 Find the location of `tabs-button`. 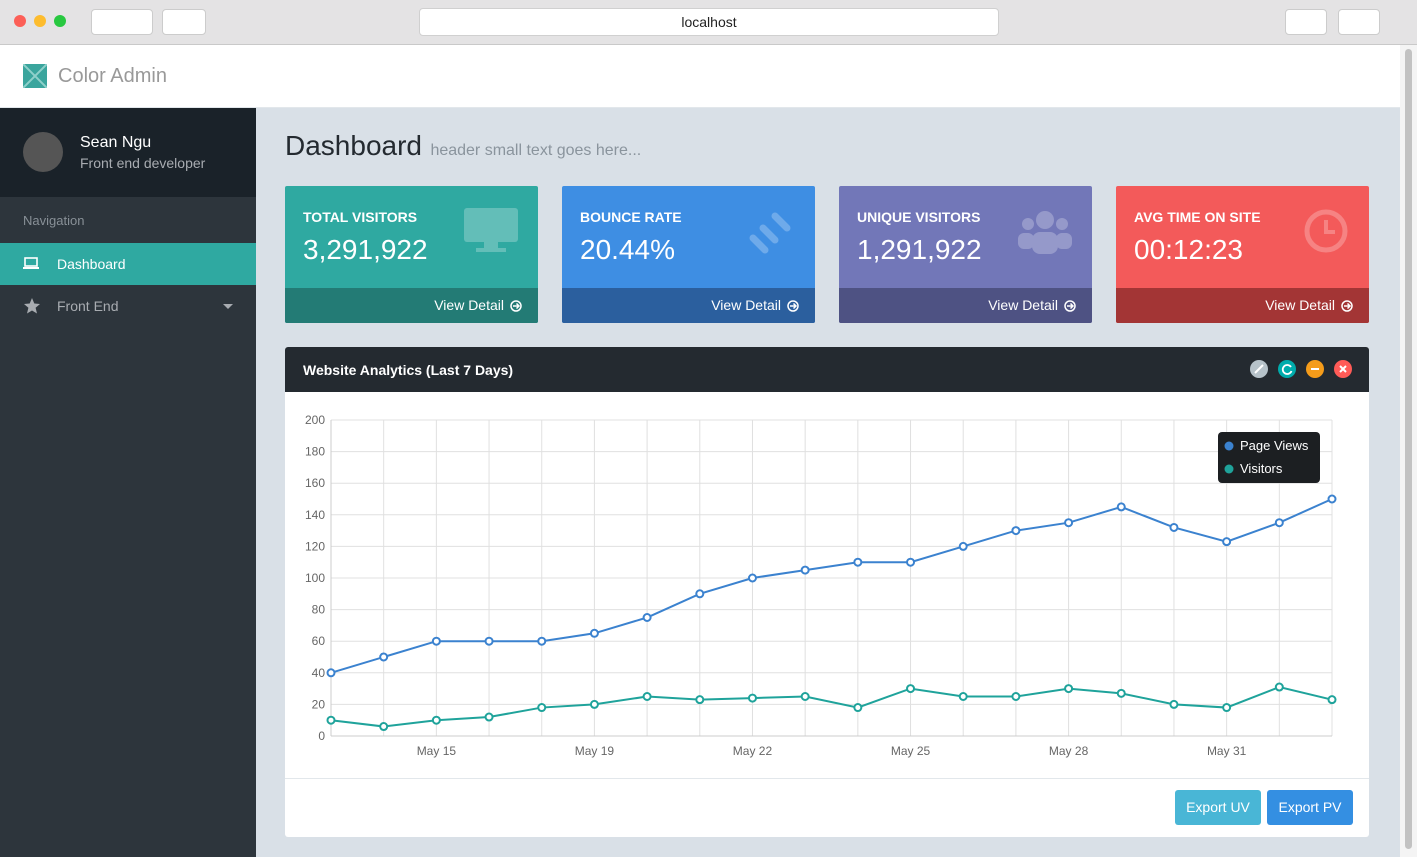

tabs-button is located at coordinates (1359, 22).